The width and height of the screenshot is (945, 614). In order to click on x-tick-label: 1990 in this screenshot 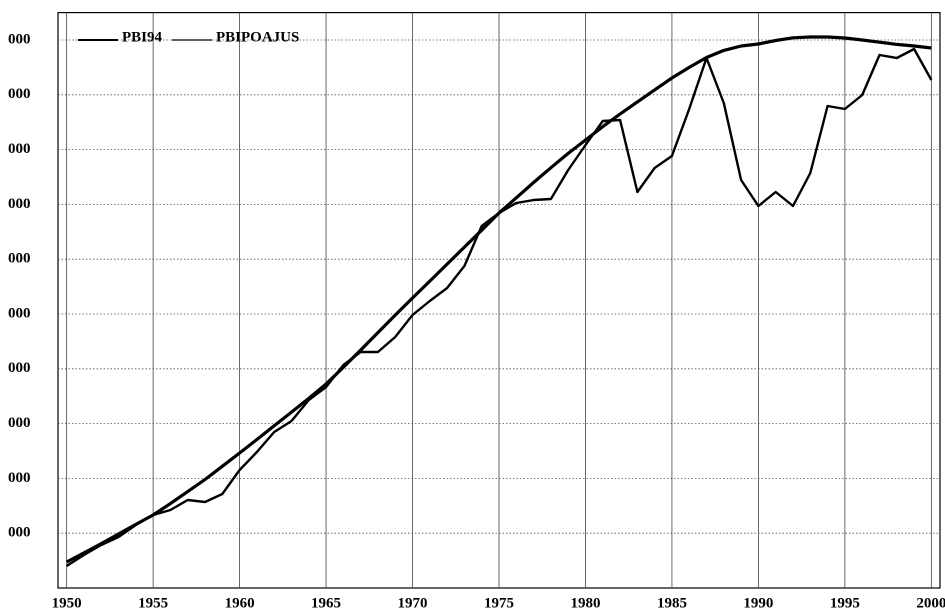, I will do `click(758, 603)`.